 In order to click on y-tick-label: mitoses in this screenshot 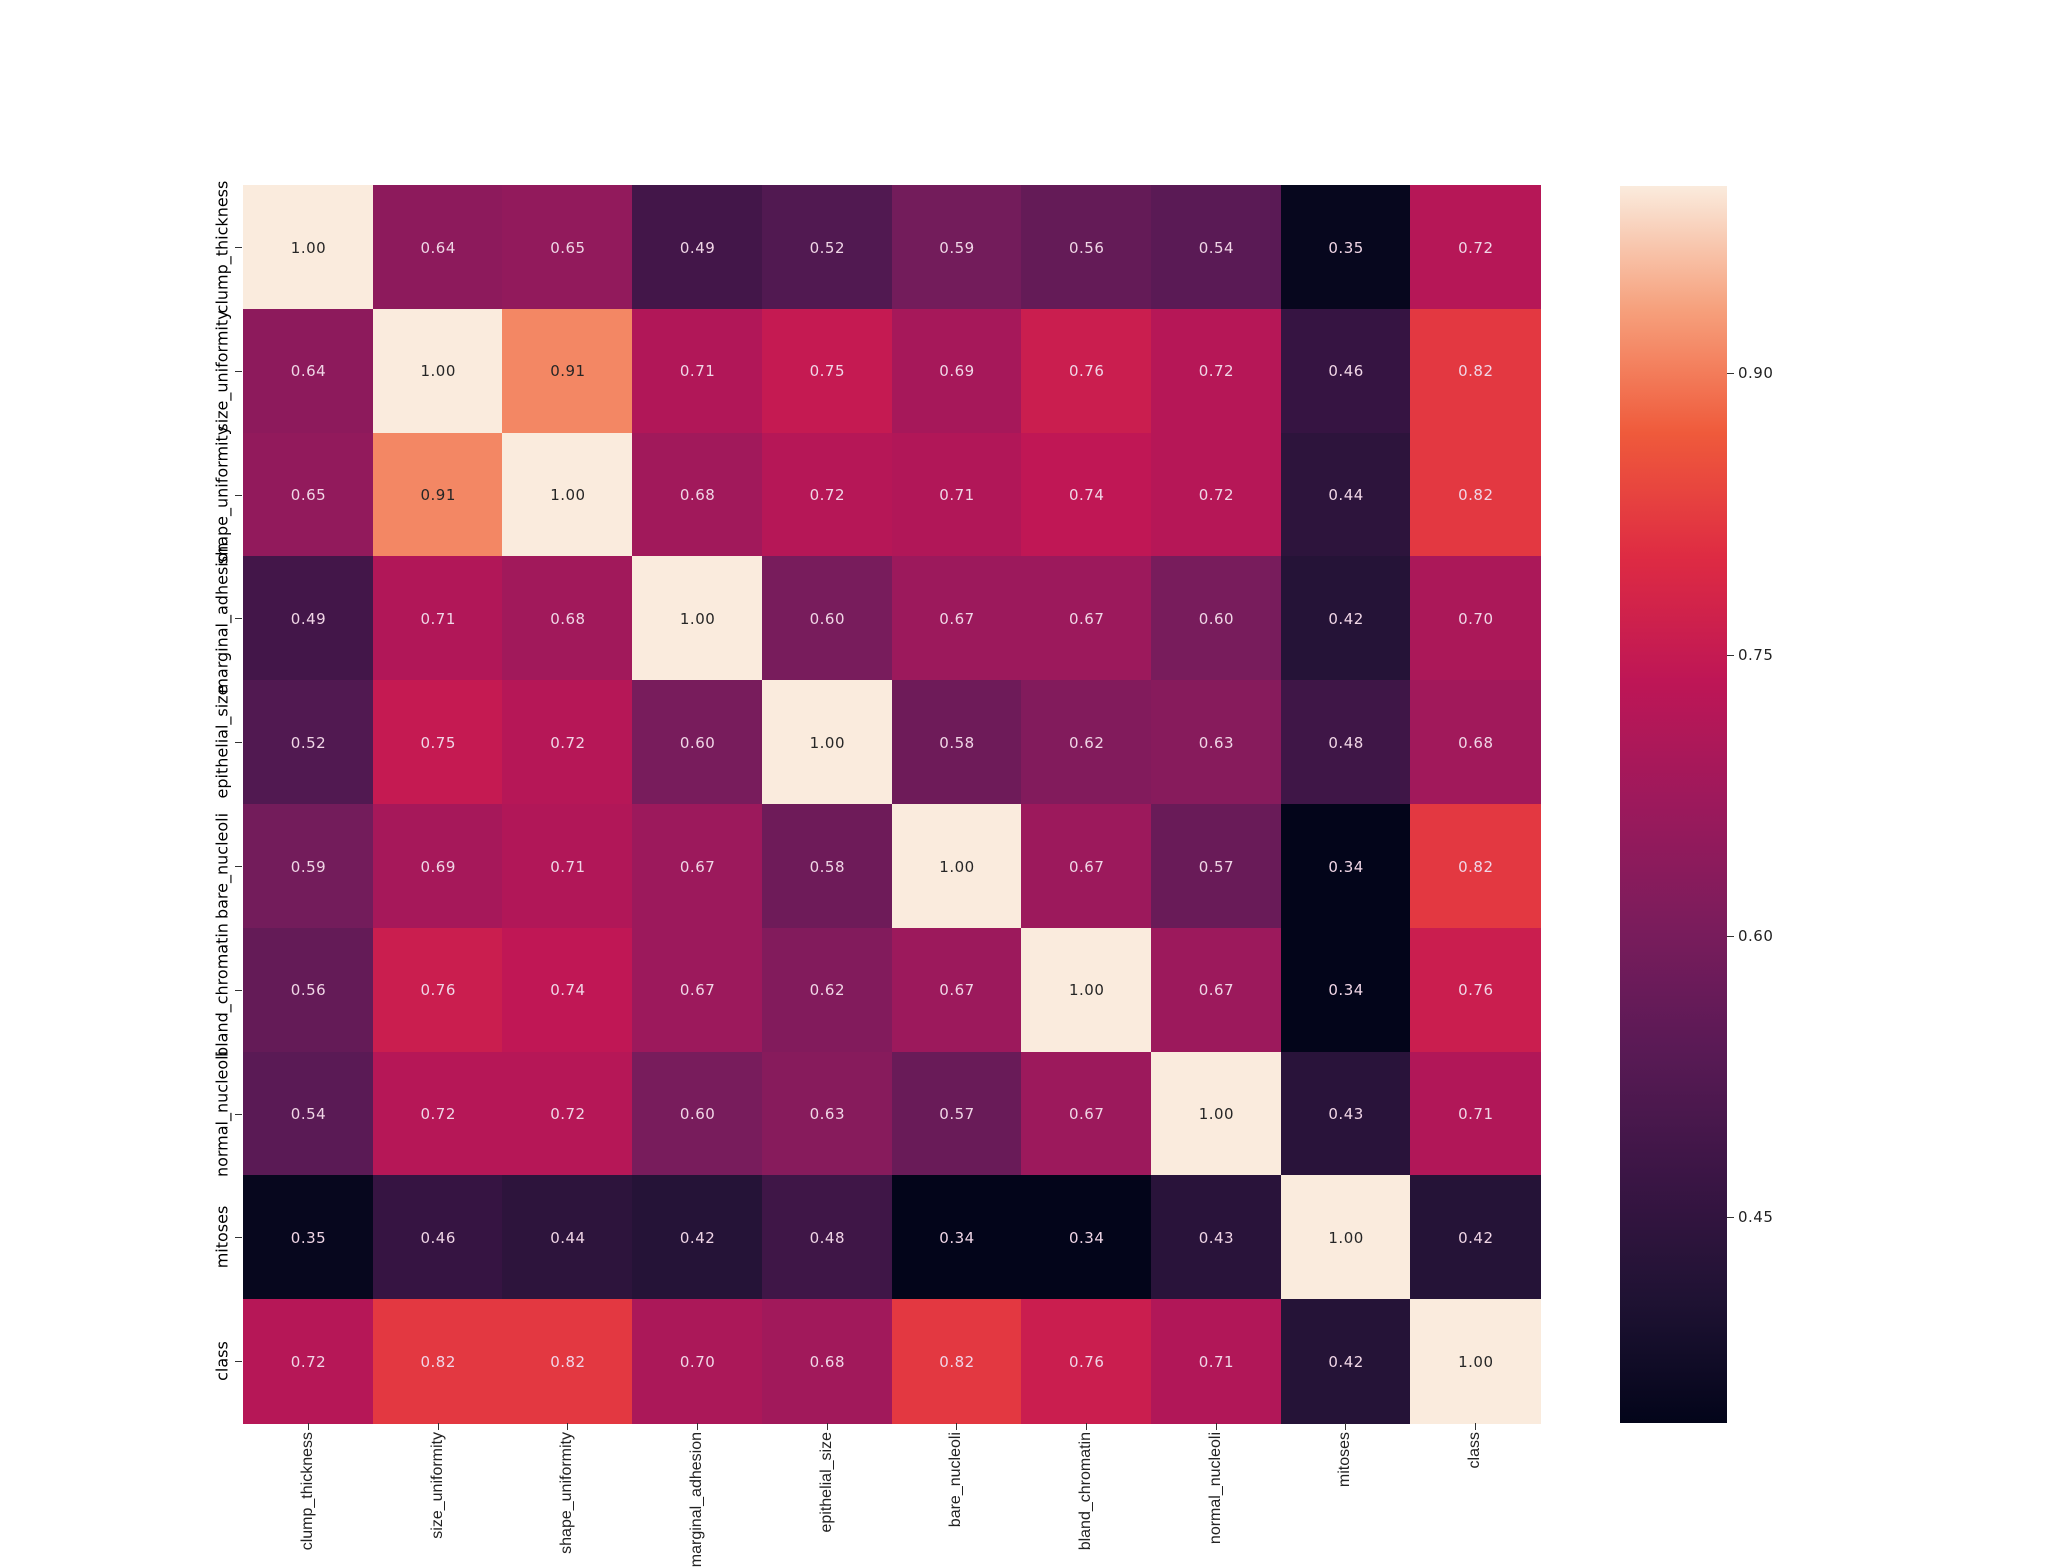, I will do `click(222, 1237)`.